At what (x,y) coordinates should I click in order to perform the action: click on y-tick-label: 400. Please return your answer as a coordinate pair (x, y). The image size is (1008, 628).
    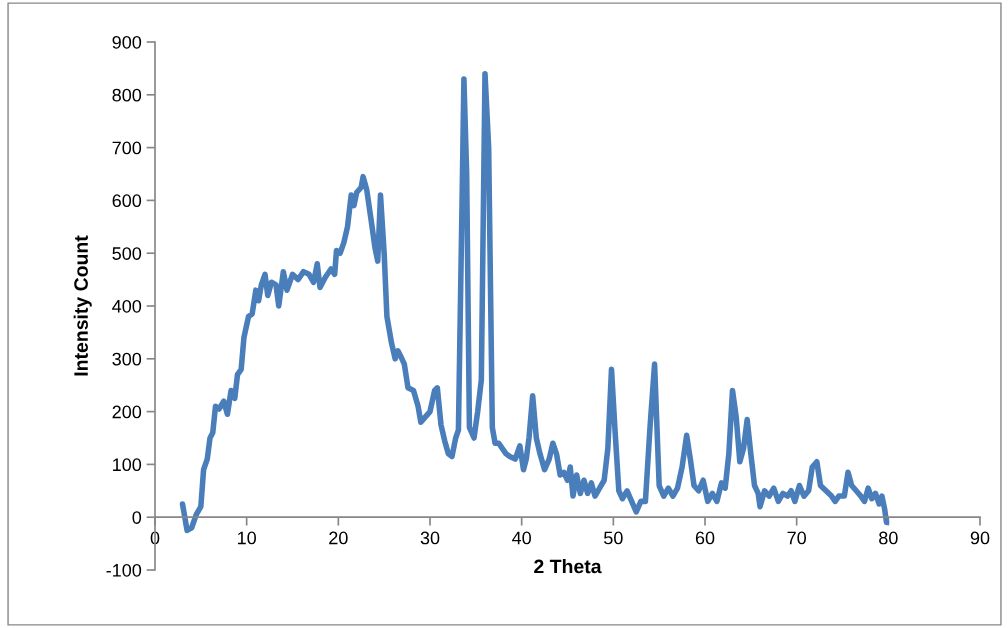
    Looking at the image, I should click on (127, 306).